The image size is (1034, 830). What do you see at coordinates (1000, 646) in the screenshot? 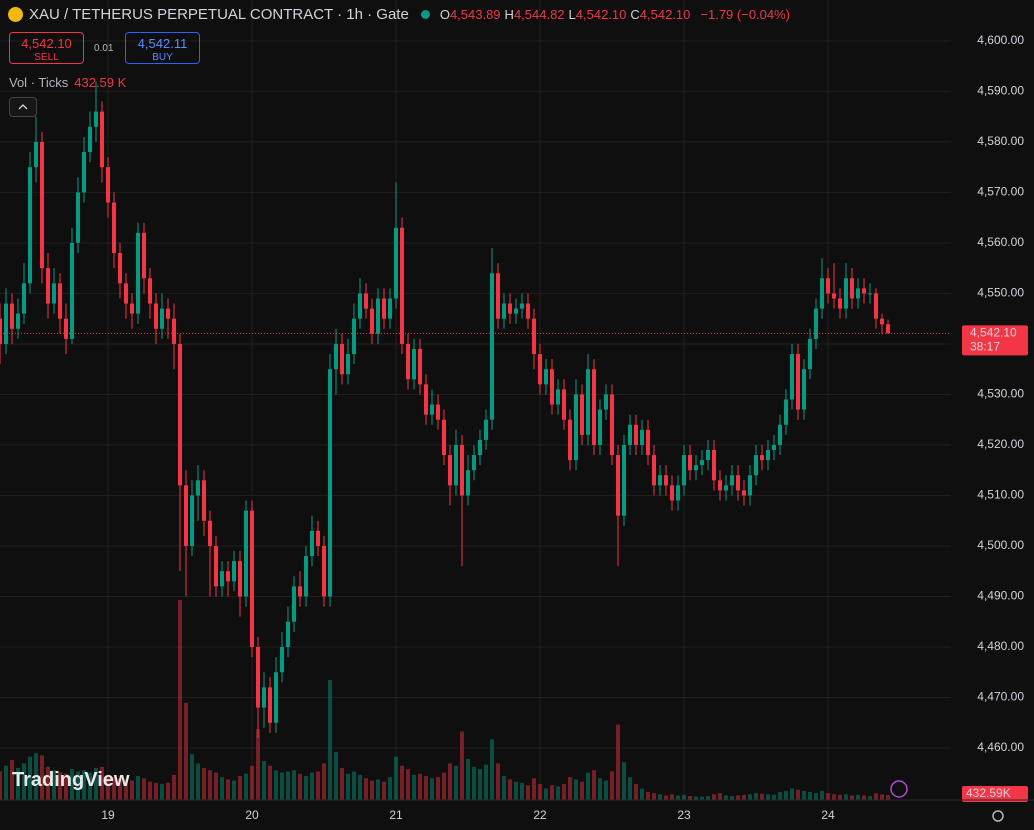
I see `y-tick-label: 4,480.00` at bounding box center [1000, 646].